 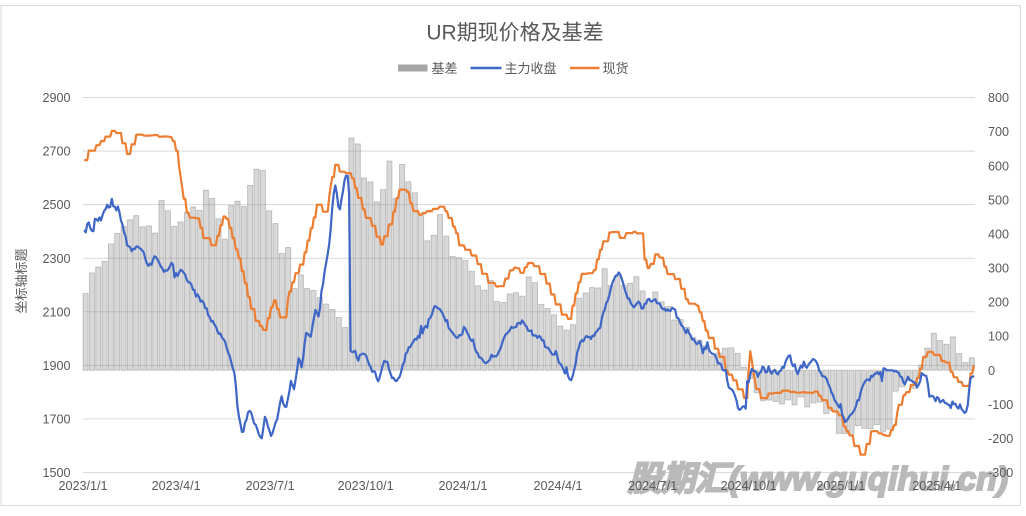 I want to click on svg-text: 现货, so click(x=616, y=68).